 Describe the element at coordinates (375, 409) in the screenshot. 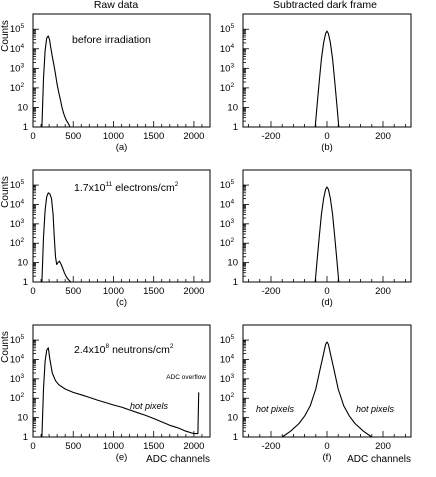

I see `hot-pixels-label-f-right: hot pixels` at that location.